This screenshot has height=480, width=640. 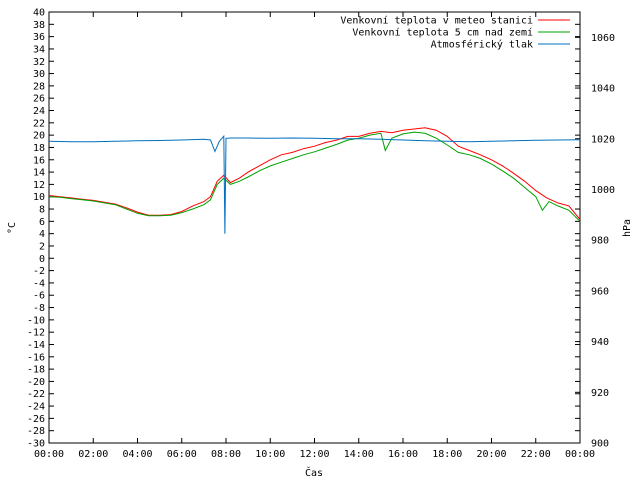 What do you see at coordinates (536, 454) in the screenshot?
I see `x-tick-label: 22:00` at bounding box center [536, 454].